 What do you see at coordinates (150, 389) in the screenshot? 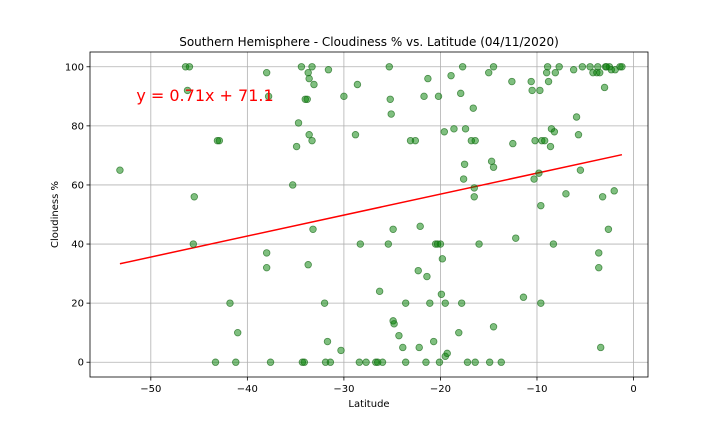
I see `x-tick-label: −50` at bounding box center [150, 389].